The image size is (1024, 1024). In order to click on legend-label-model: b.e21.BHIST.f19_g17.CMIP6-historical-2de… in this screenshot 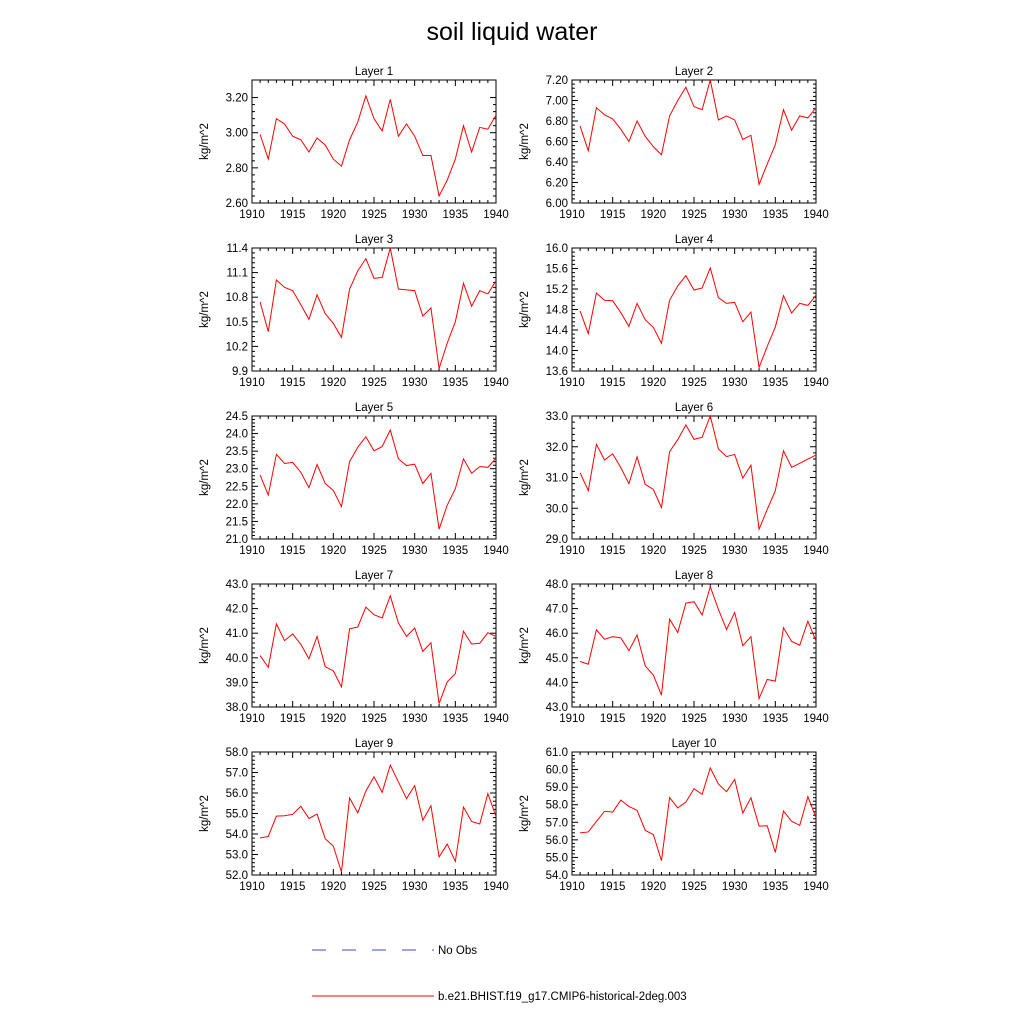, I will do `click(562, 997)`.